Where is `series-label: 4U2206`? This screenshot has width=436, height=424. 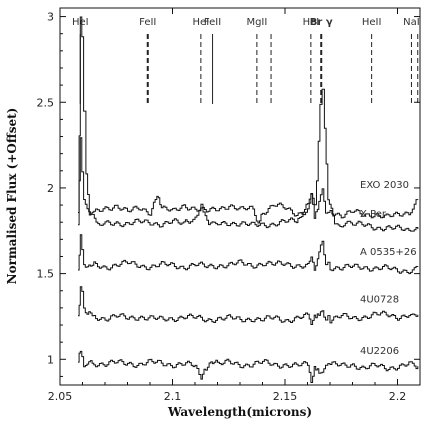 series-label: 4U2206 is located at coordinates (379, 351).